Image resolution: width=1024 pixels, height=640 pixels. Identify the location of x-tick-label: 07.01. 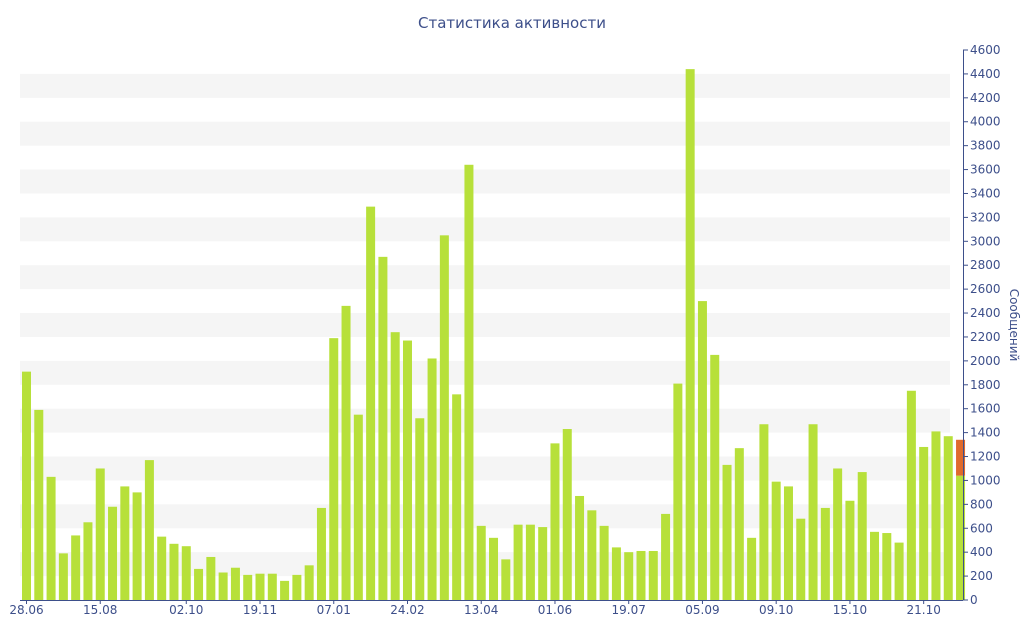
(334, 610).